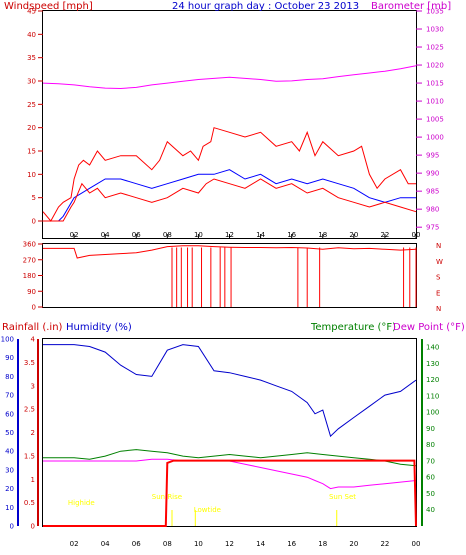 This screenshot has height=555, width=466. What do you see at coordinates (435, 30) in the screenshot?
I see `baro-tick-label: 1030` at bounding box center [435, 30].